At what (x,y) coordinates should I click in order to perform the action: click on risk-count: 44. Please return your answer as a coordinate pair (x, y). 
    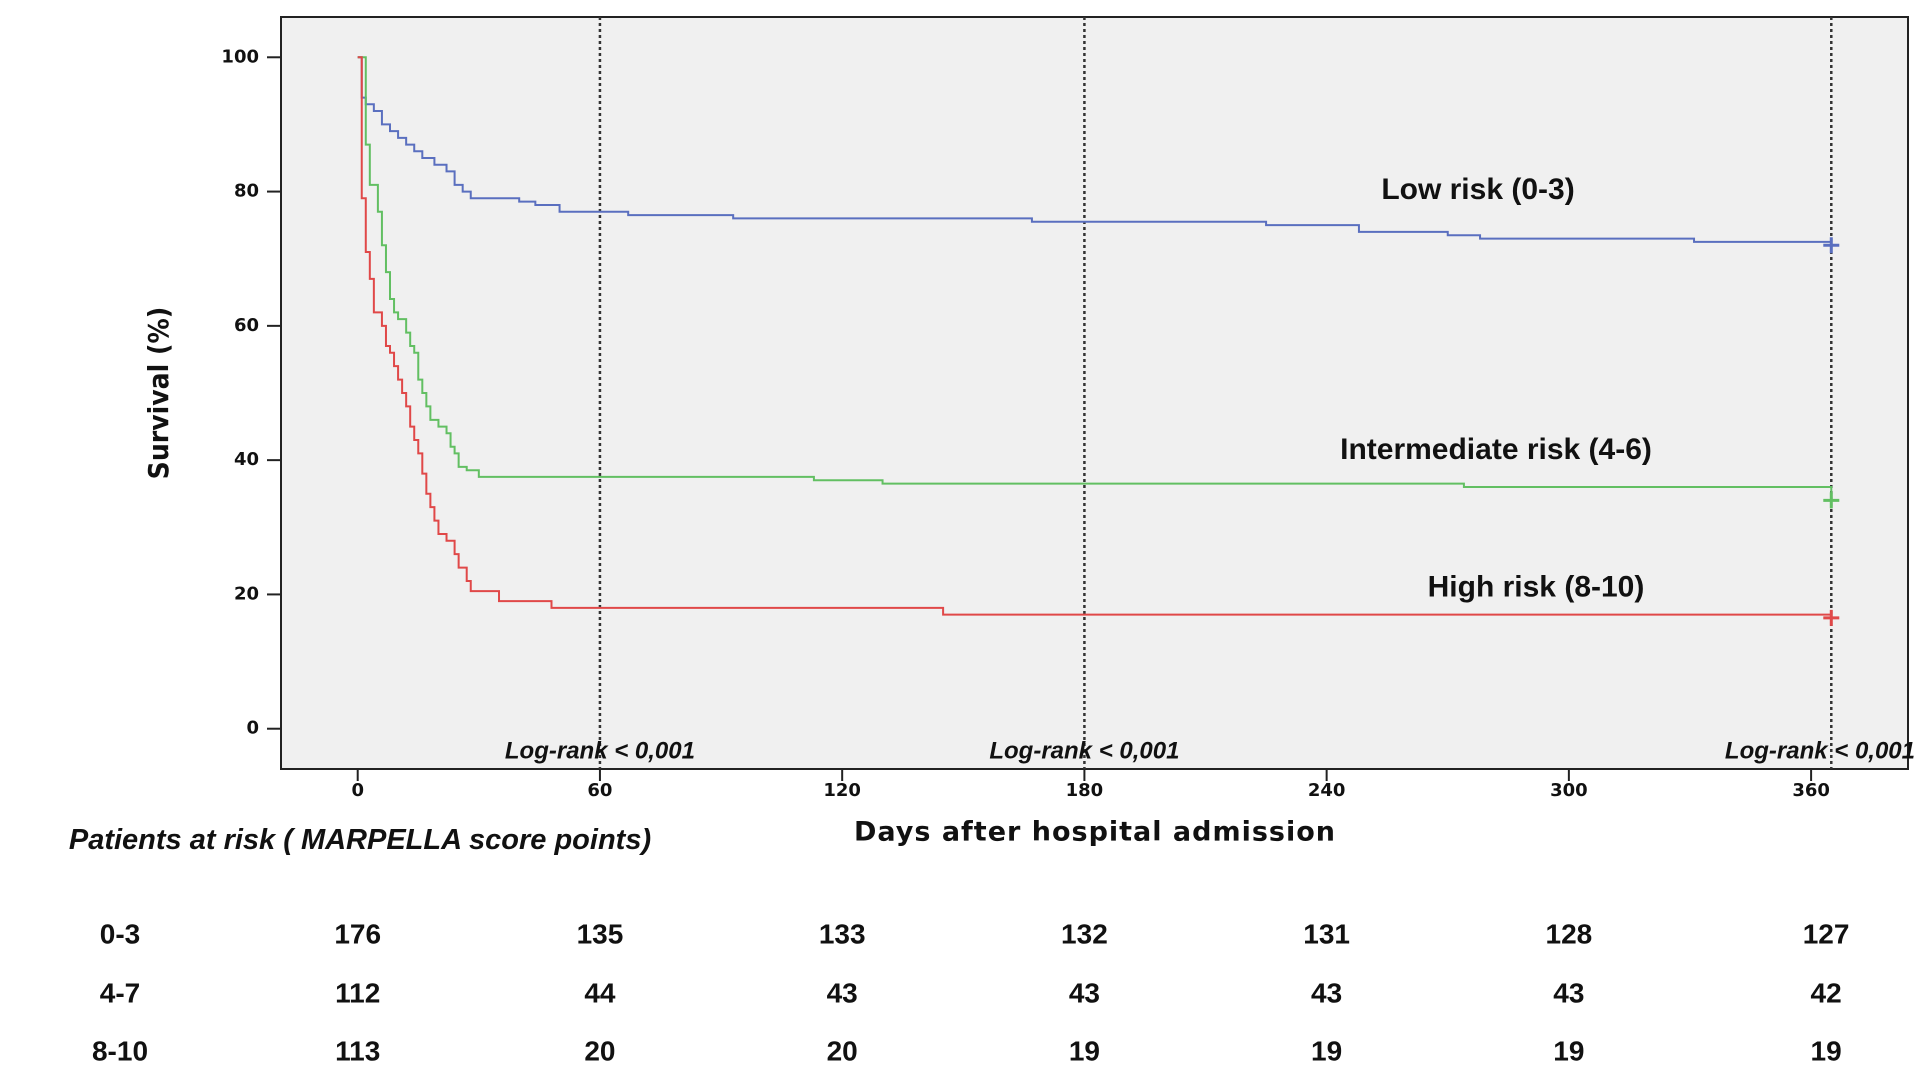
    Looking at the image, I should click on (600, 992).